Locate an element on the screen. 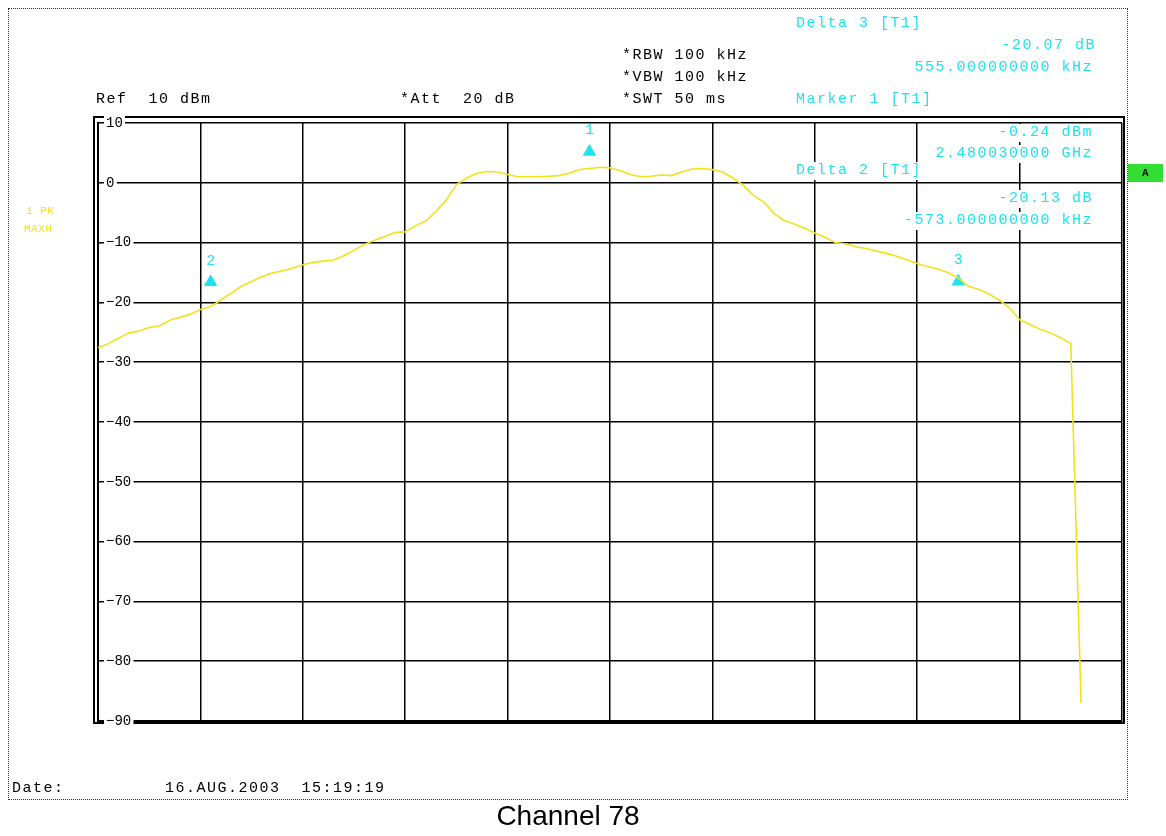  annotation: Delta 2 [T1] is located at coordinates (859, 171).